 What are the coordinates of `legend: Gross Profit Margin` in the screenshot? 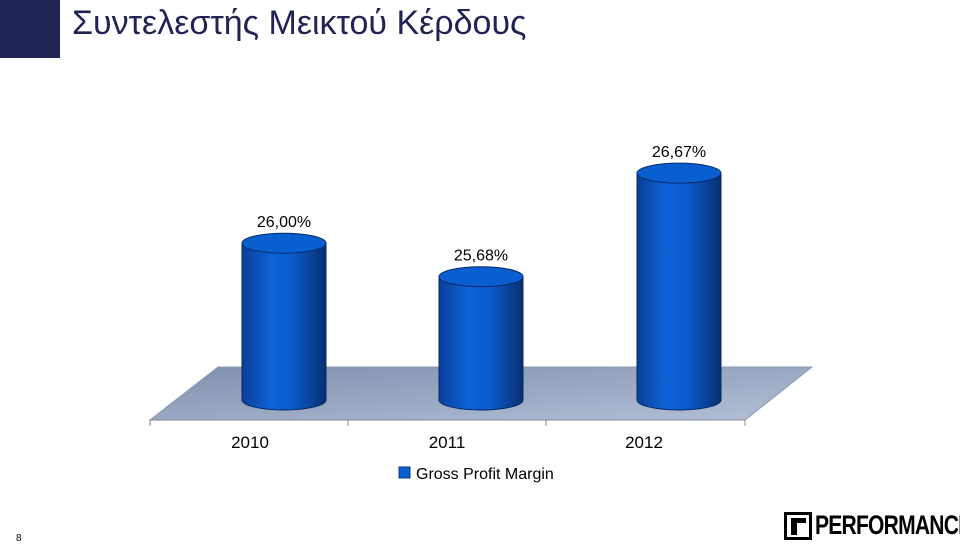 It's located at (476, 474).